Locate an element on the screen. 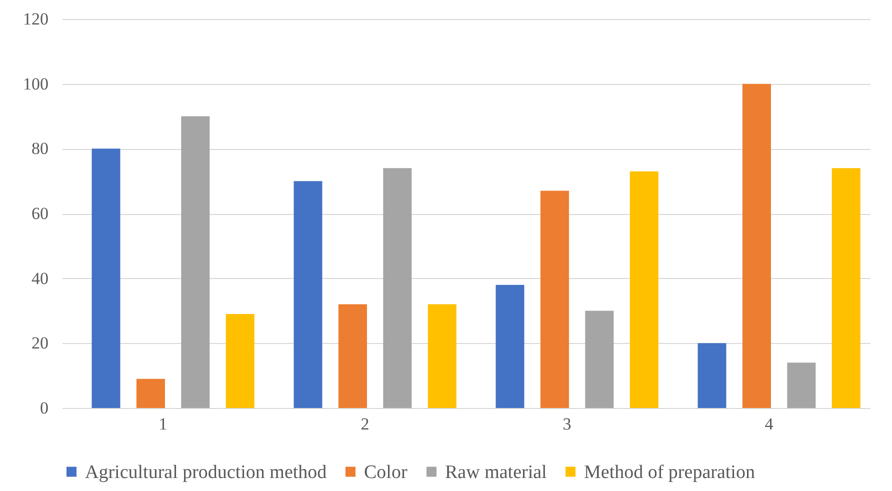  y-tick-label: 40 is located at coordinates (40, 278).